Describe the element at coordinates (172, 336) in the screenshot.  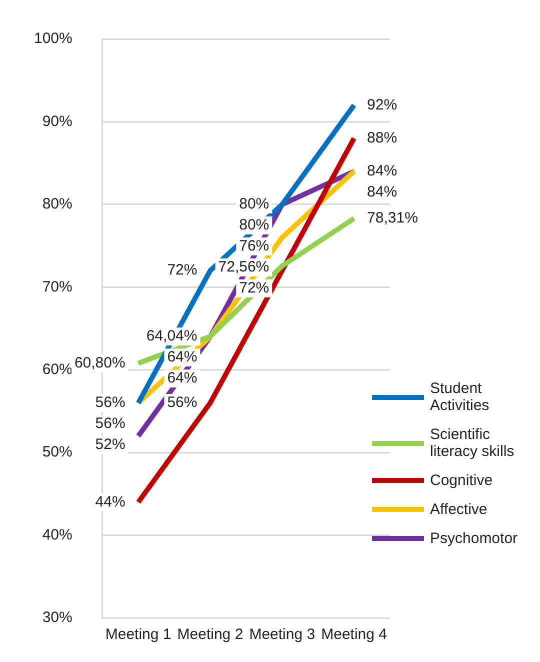
I see `data-label: 64,04%` at that location.